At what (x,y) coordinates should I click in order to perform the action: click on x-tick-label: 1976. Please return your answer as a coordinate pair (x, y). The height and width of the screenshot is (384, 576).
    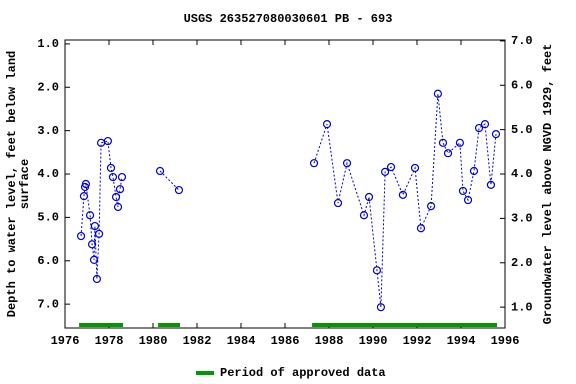
    Looking at the image, I should click on (65, 341).